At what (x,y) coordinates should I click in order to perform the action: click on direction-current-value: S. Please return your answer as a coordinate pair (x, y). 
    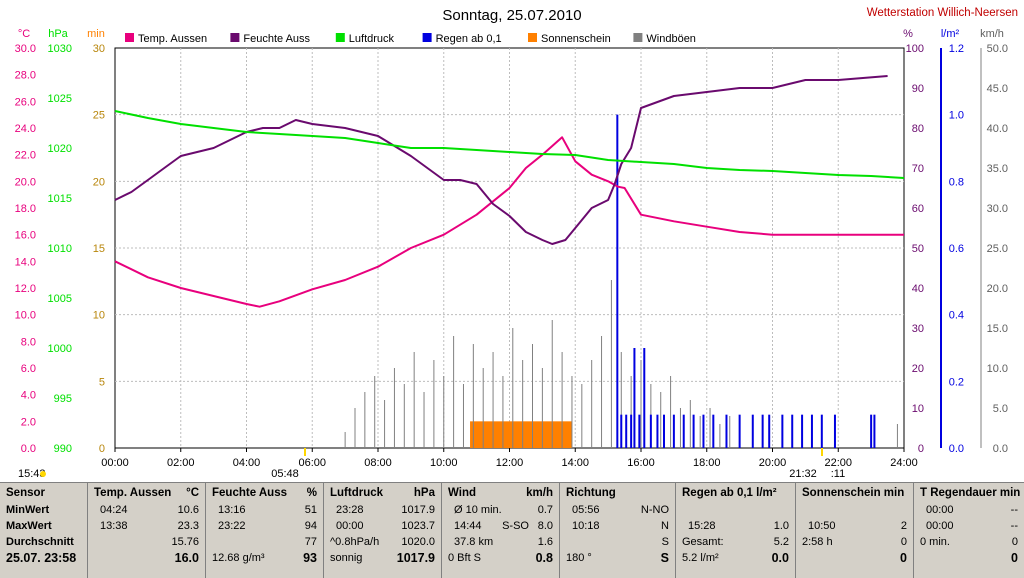
    Looking at the image, I should click on (664, 558).